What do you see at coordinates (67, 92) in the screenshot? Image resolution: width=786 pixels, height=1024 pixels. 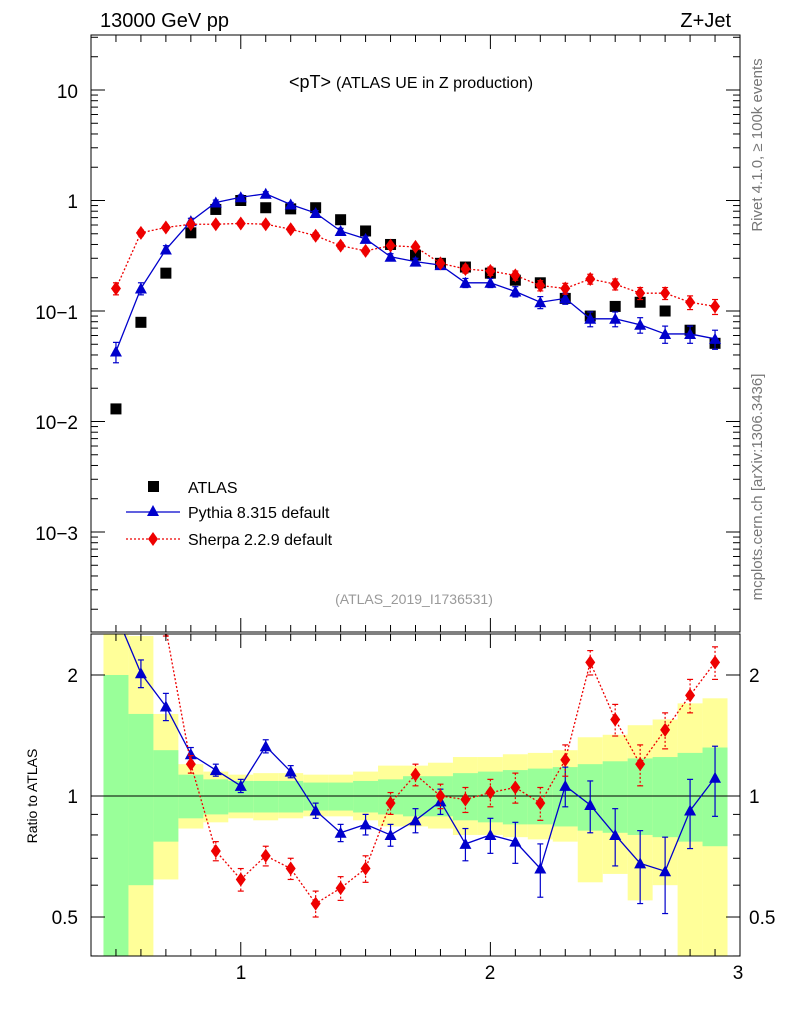 I see `main-ytick-label-10: 10` at bounding box center [67, 92].